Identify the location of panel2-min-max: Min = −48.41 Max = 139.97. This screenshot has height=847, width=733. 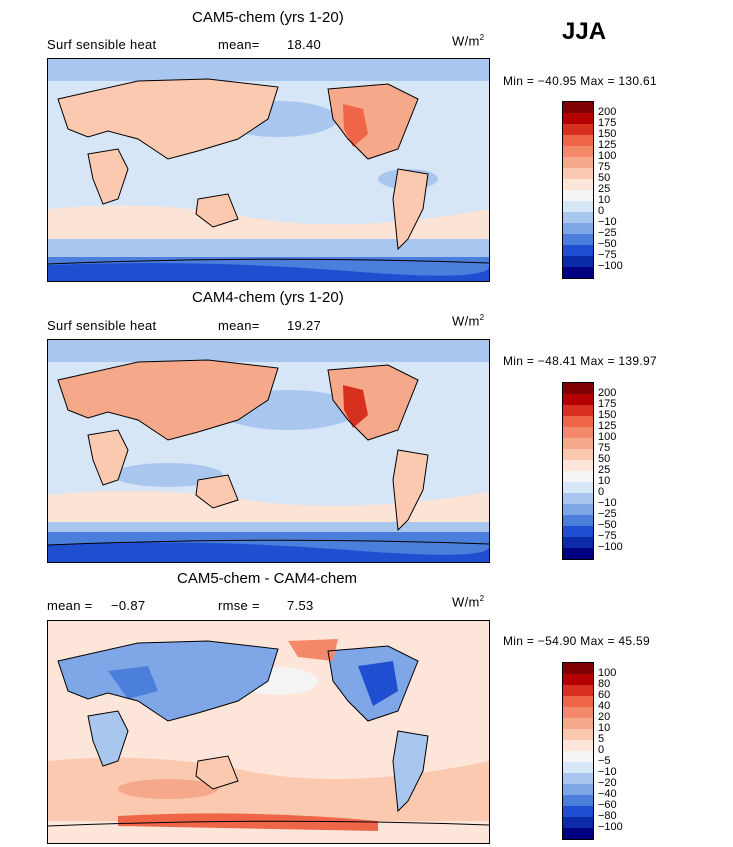
(580, 361).